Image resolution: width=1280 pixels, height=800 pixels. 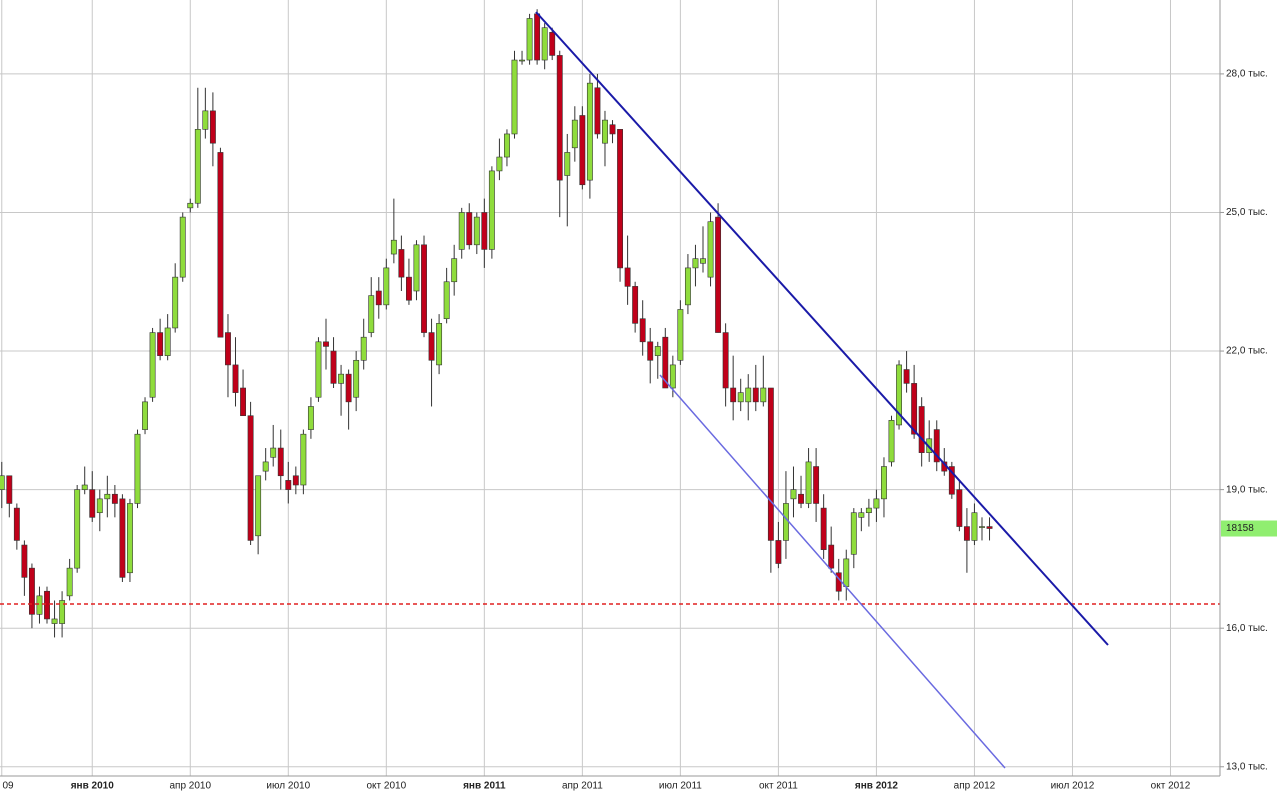 What do you see at coordinates (778, 786) in the screenshot?
I see `x-tick-label: окт 2011` at bounding box center [778, 786].